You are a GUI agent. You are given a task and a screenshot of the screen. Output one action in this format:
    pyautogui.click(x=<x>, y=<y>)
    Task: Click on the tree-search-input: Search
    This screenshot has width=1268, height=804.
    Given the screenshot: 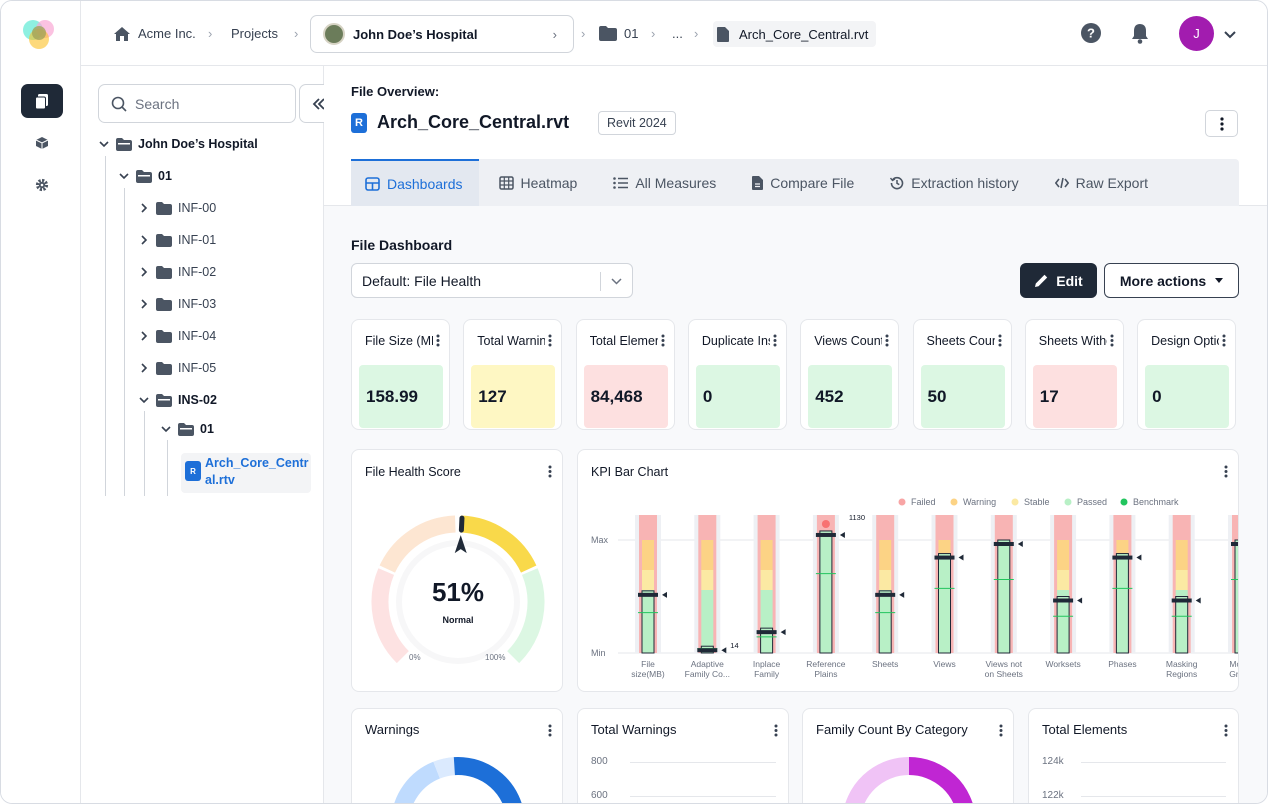 What is the action you would take?
    pyautogui.click(x=197, y=103)
    